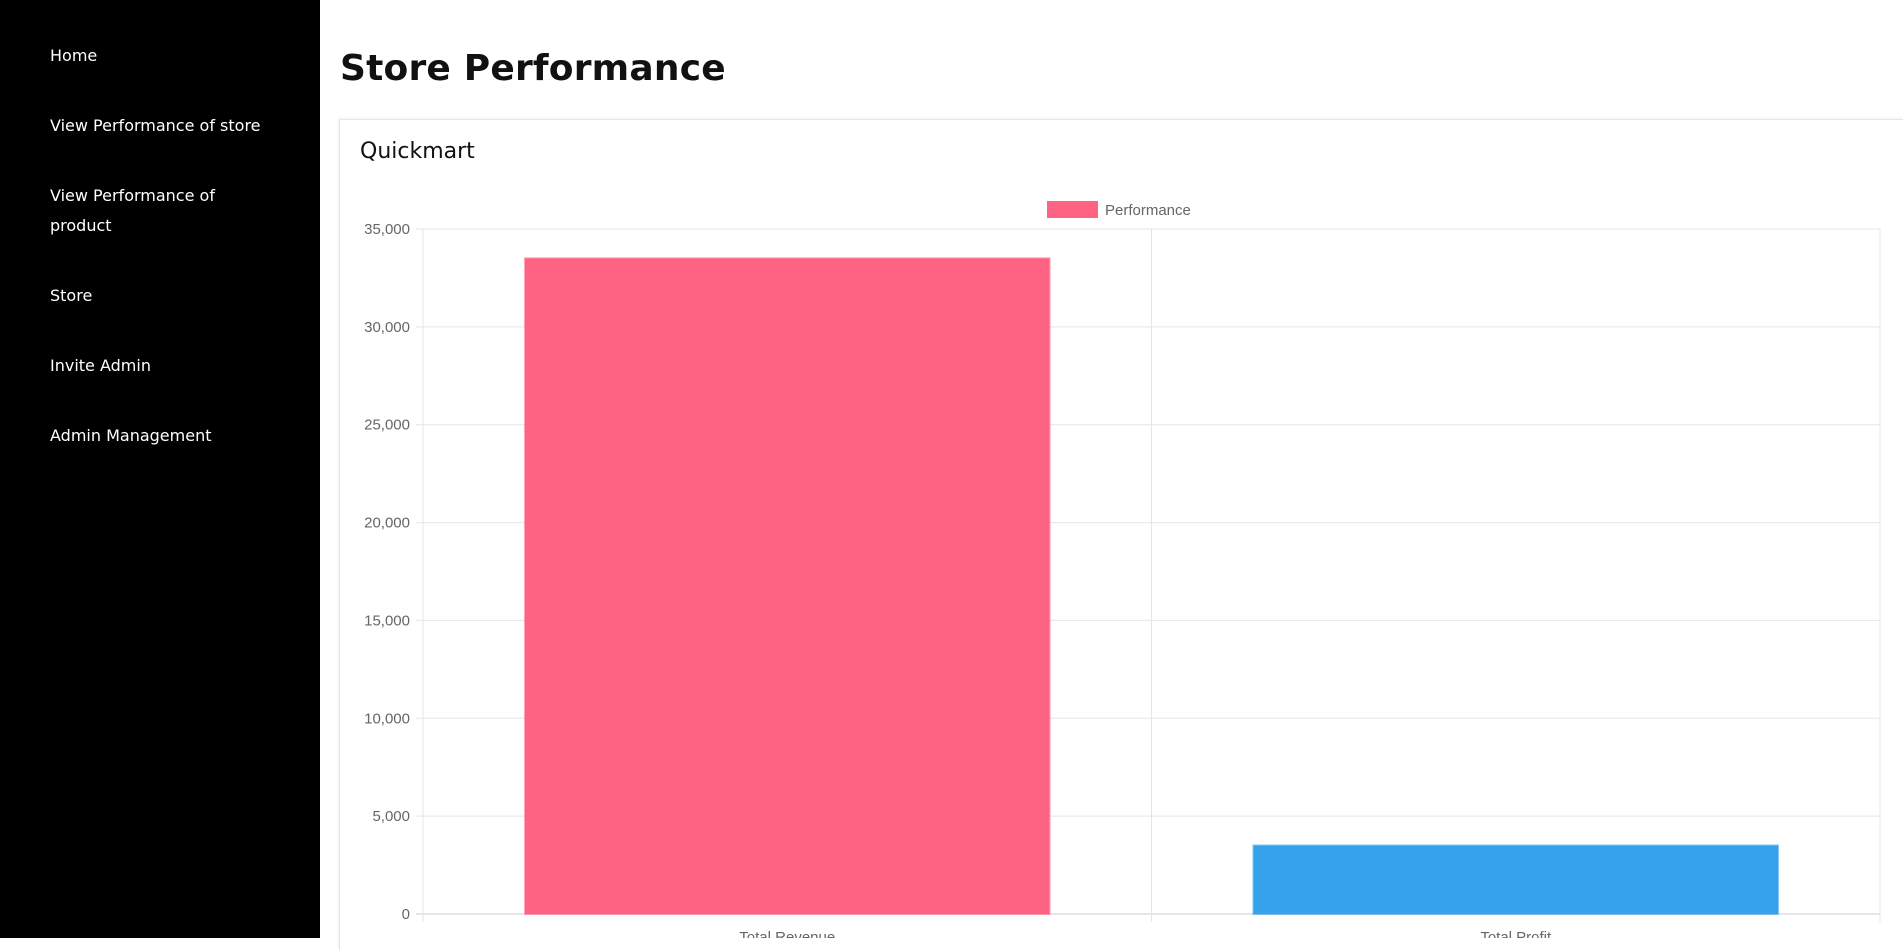 The image size is (1903, 950). Describe the element at coordinates (100, 365) in the screenshot. I see `sidebar-item-invite-admin: Invite Admin` at that location.